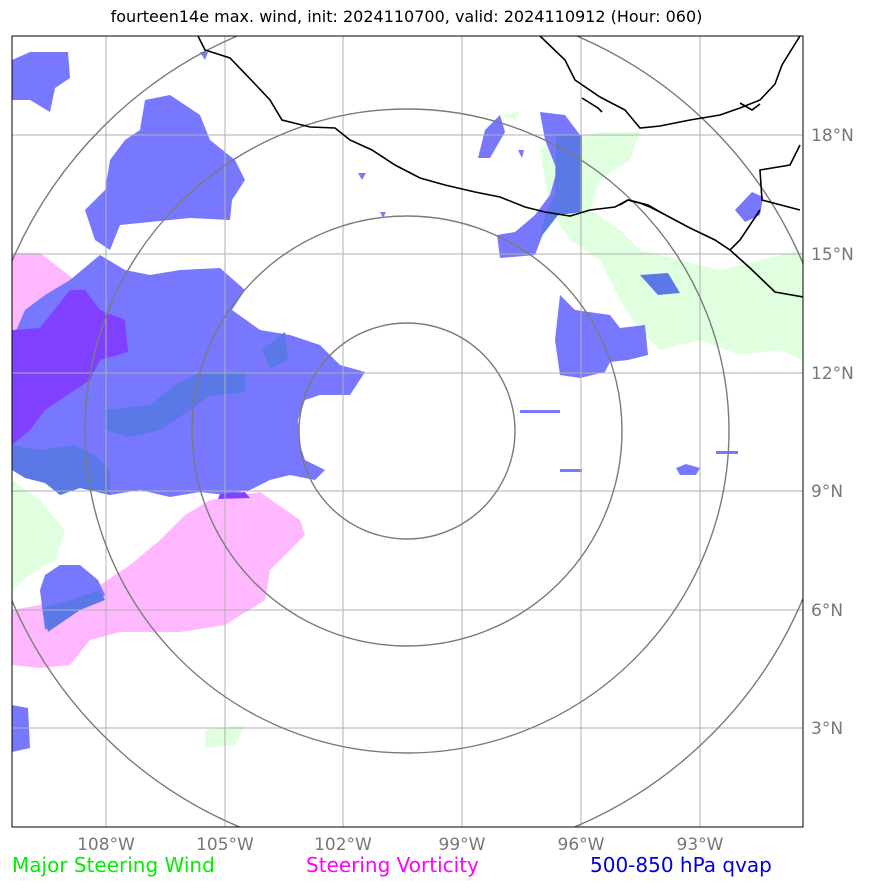 This screenshot has height=891, width=873. Describe the element at coordinates (681, 865) in the screenshot. I see `legend-qvap: 500-850 hPa qvap` at that location.